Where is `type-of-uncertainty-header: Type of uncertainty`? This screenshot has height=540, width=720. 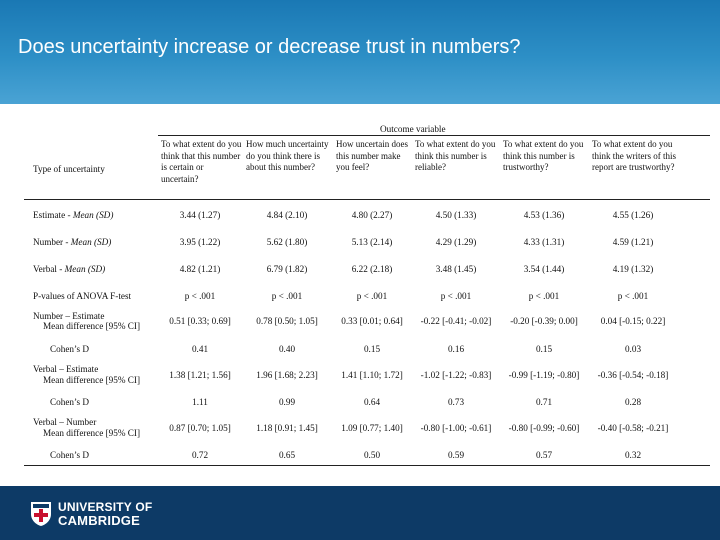 type-of-uncertainty-header: Type of uncertainty is located at coordinates (69, 169).